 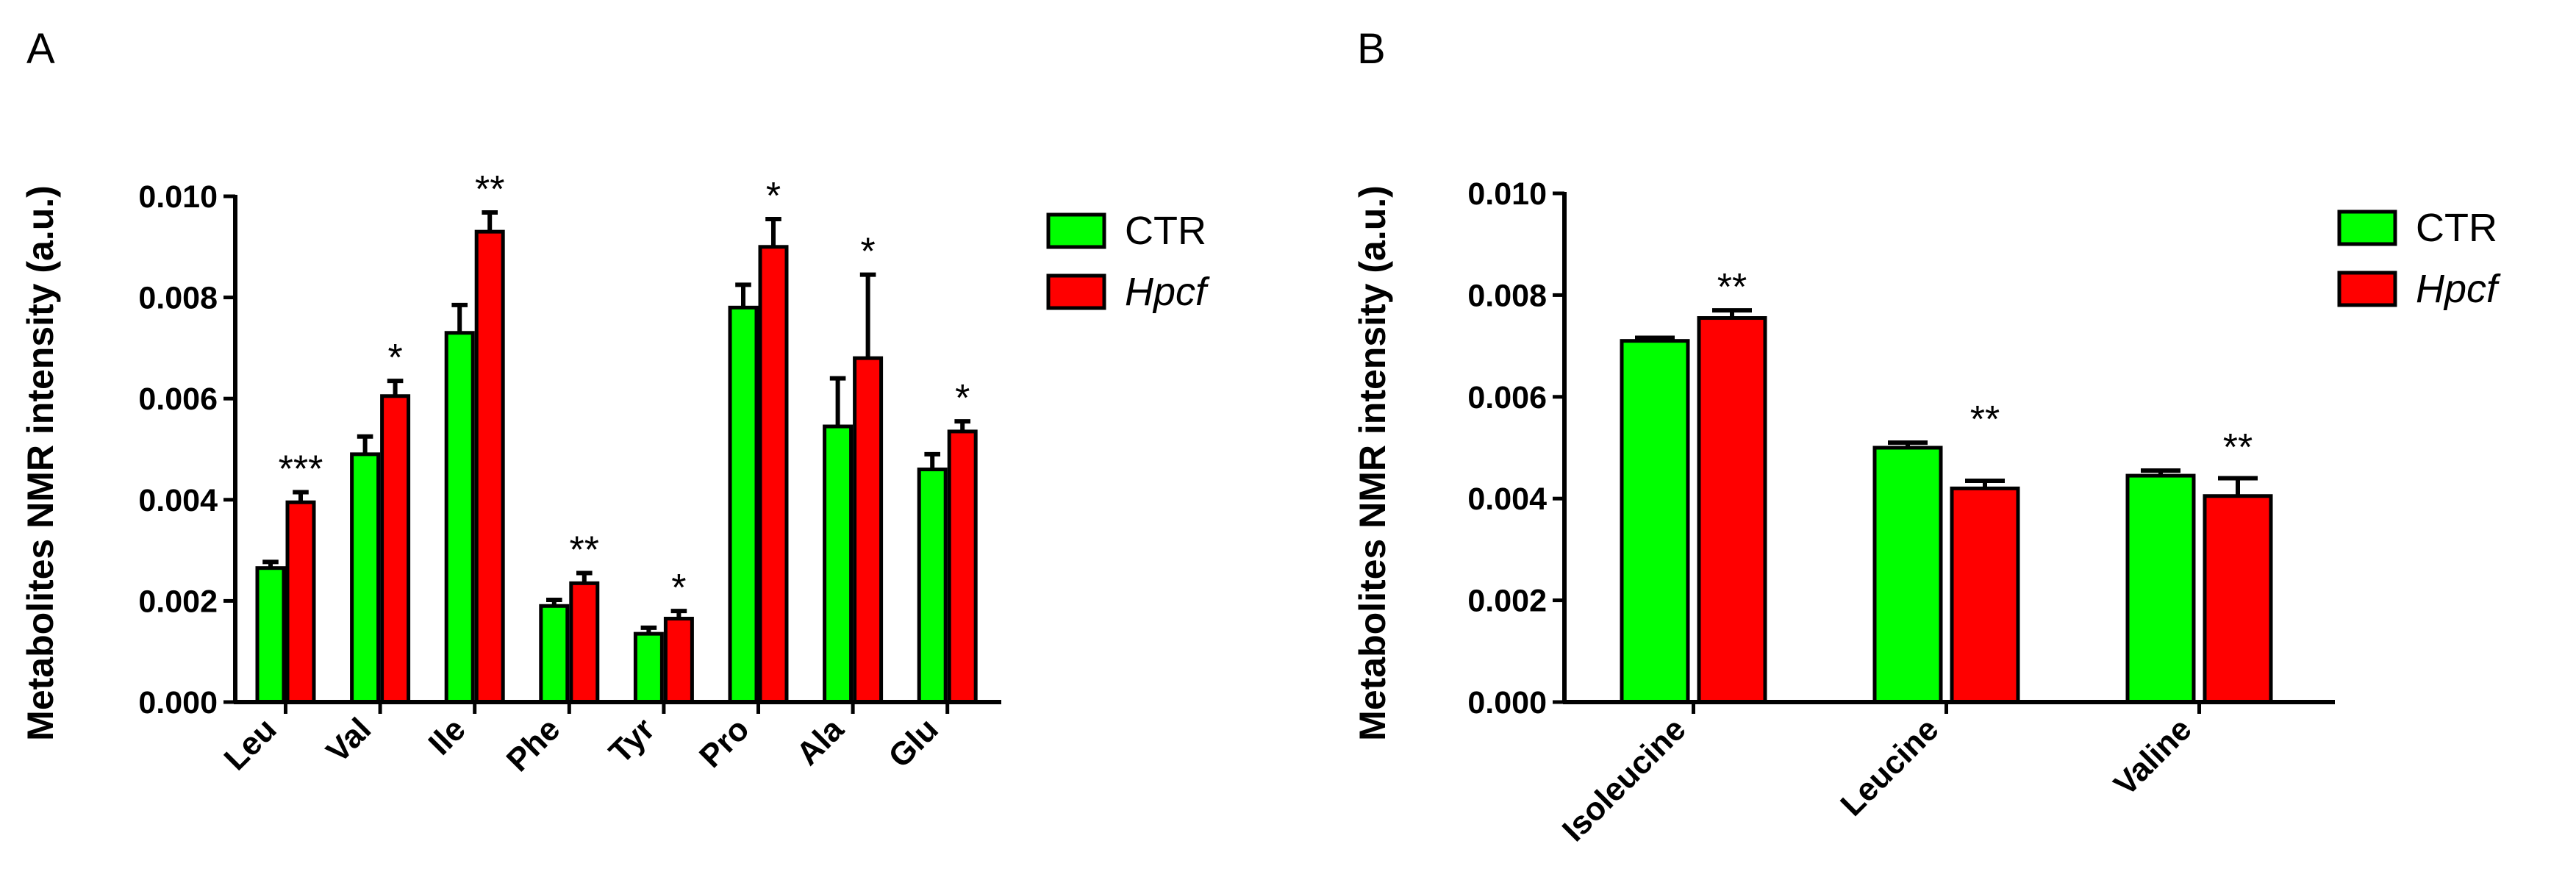 I want to click on panel-a-xticks: Leu Val Ile Phe Tyr Pro Ala Glu, so click(x=584, y=740).